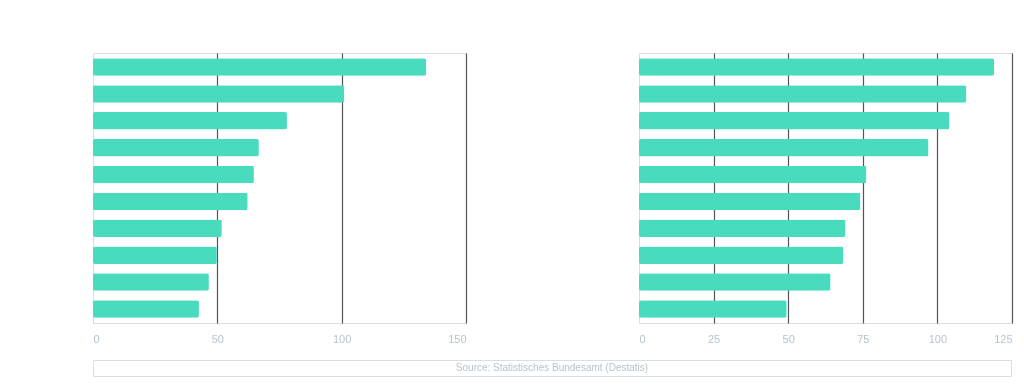 The height and width of the screenshot is (390, 1024). What do you see at coordinates (863, 338) in the screenshot?
I see `x-tick-label: 75` at bounding box center [863, 338].